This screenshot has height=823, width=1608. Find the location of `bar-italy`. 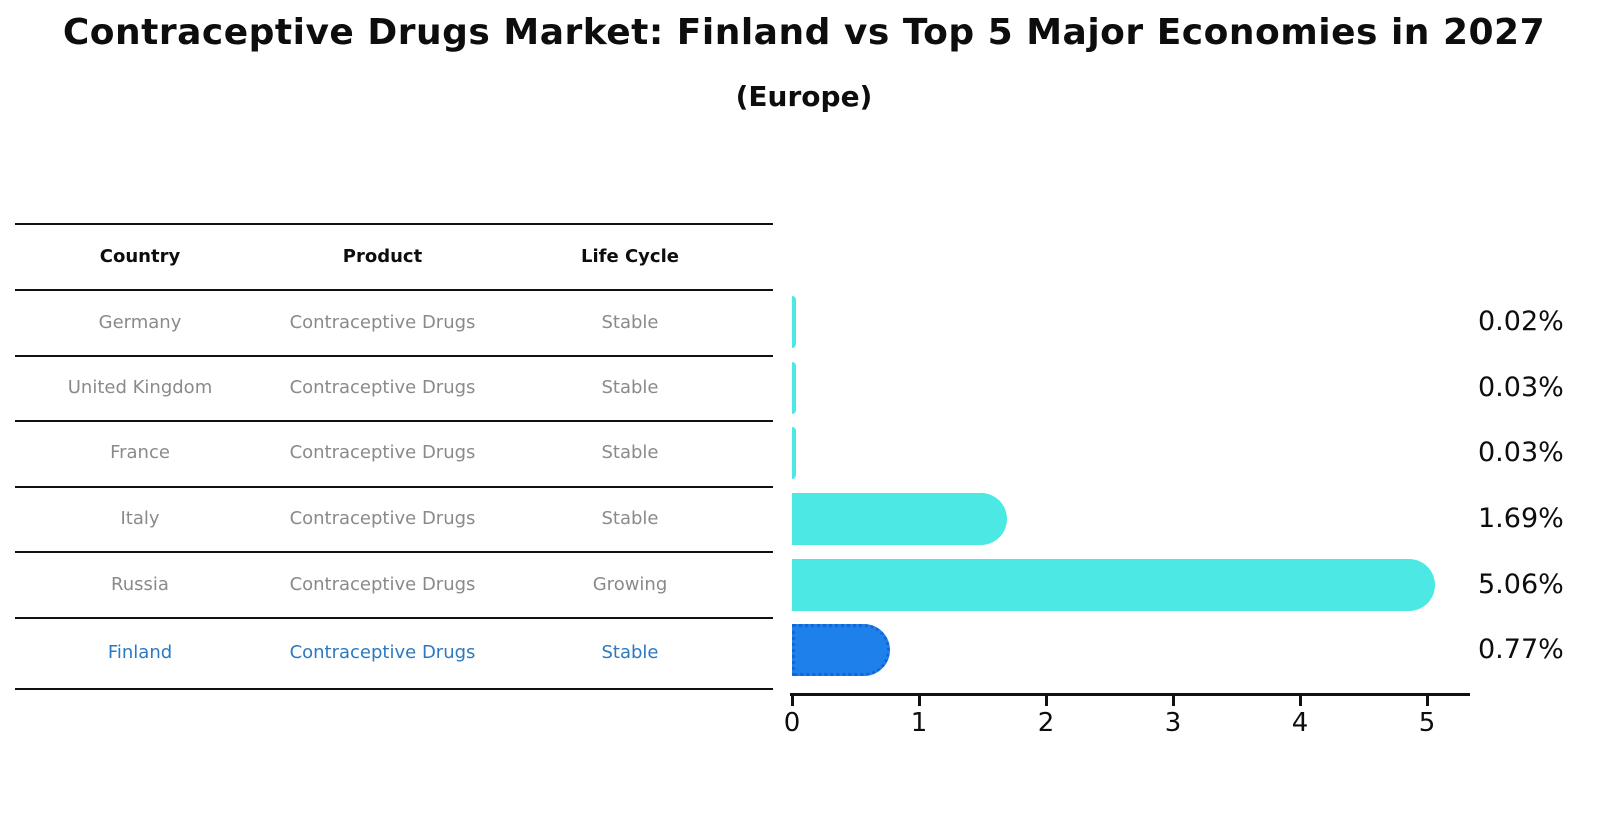

bar-italy is located at coordinates (899, 519).